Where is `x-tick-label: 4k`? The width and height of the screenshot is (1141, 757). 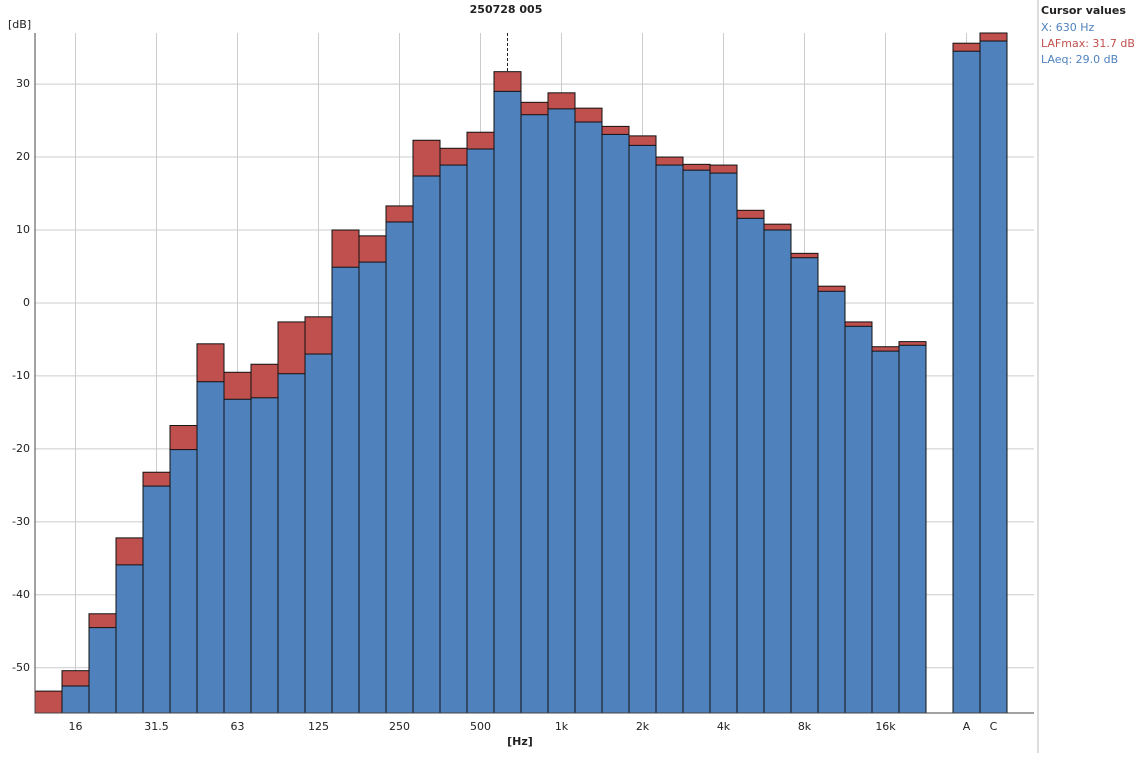 x-tick-label: 4k is located at coordinates (724, 726).